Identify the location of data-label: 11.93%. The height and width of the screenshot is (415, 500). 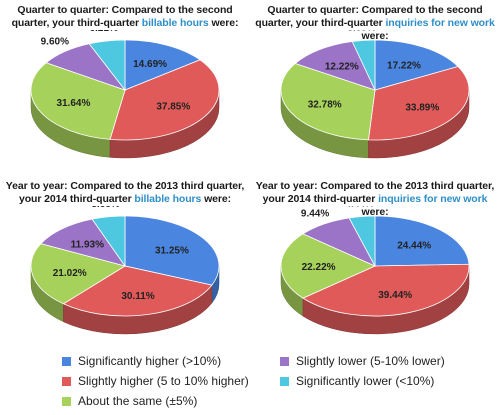
(87, 245).